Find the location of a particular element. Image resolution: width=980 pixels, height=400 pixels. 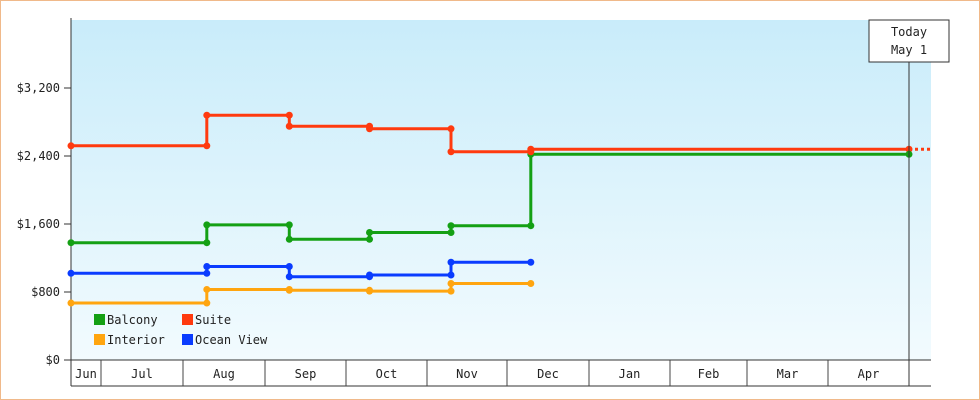

legend-label-suite: Suite is located at coordinates (213, 320).